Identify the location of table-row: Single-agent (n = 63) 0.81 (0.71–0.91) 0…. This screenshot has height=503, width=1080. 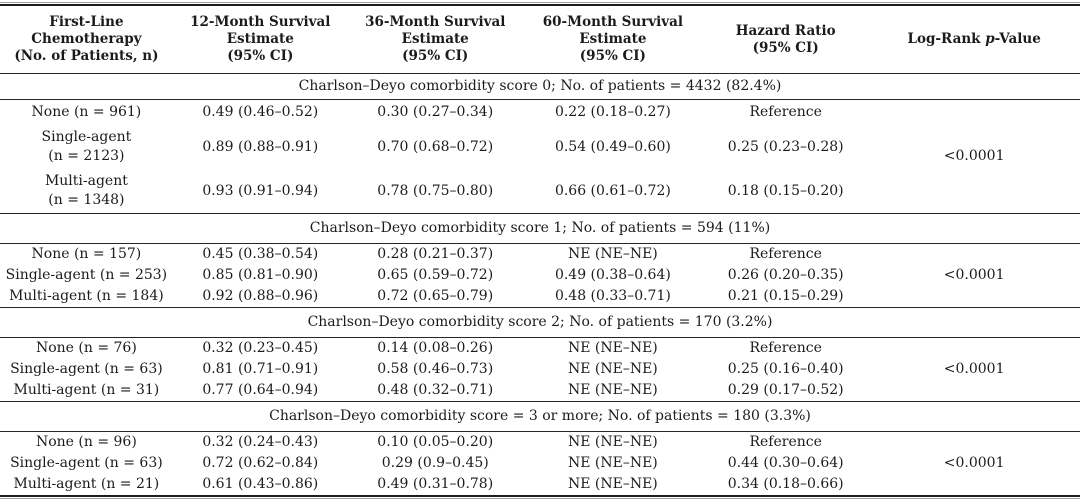
(540, 369).